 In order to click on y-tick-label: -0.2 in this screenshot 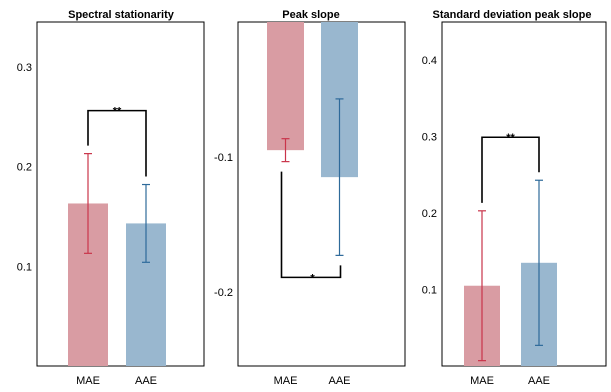, I will do `click(223, 293)`.